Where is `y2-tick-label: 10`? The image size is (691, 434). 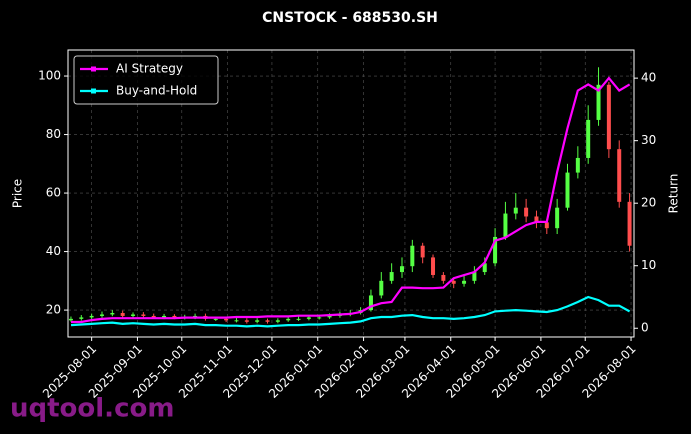 y2-tick-label: 10 is located at coordinates (648, 265).